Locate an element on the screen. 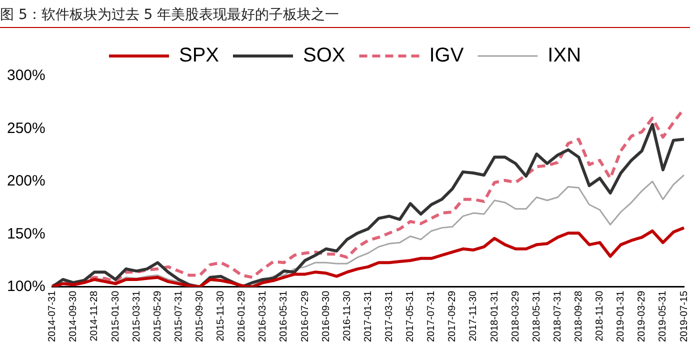 The image size is (700, 350). chart-title: 图 5：软件板块为过去 5 年美股表现最好的子板块之一 is located at coordinates (345, 14).